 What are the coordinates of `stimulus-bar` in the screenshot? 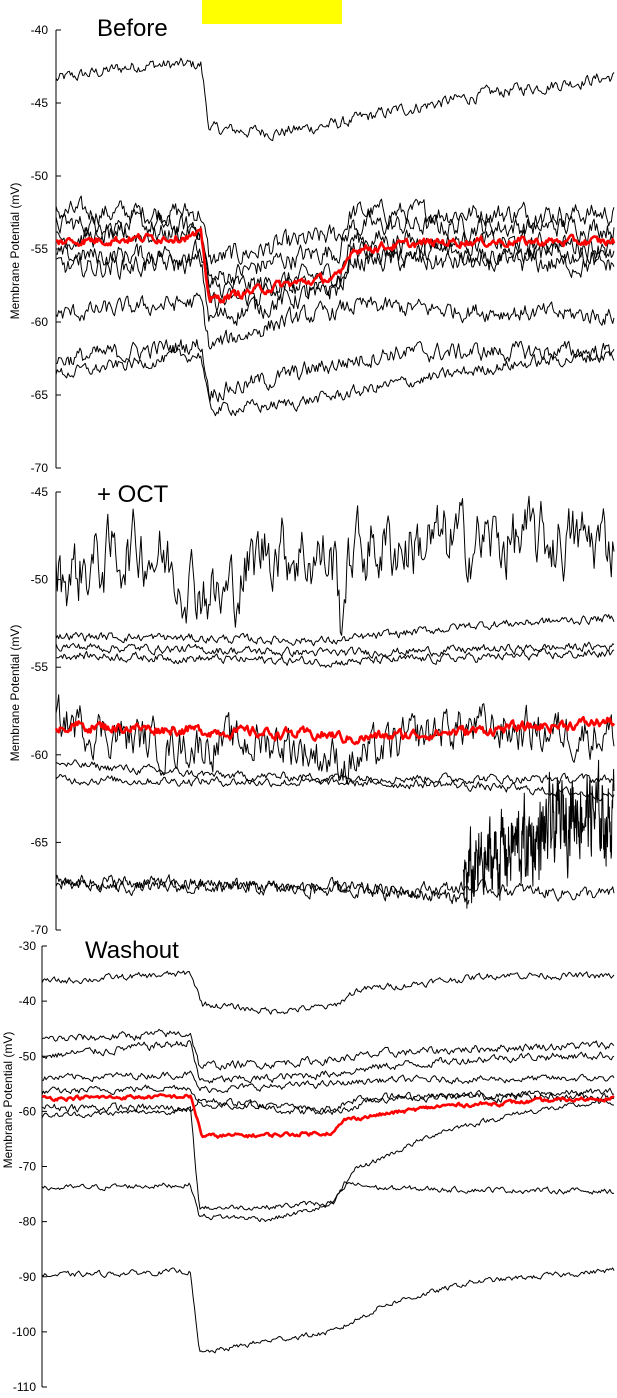 It's located at (272, 12).